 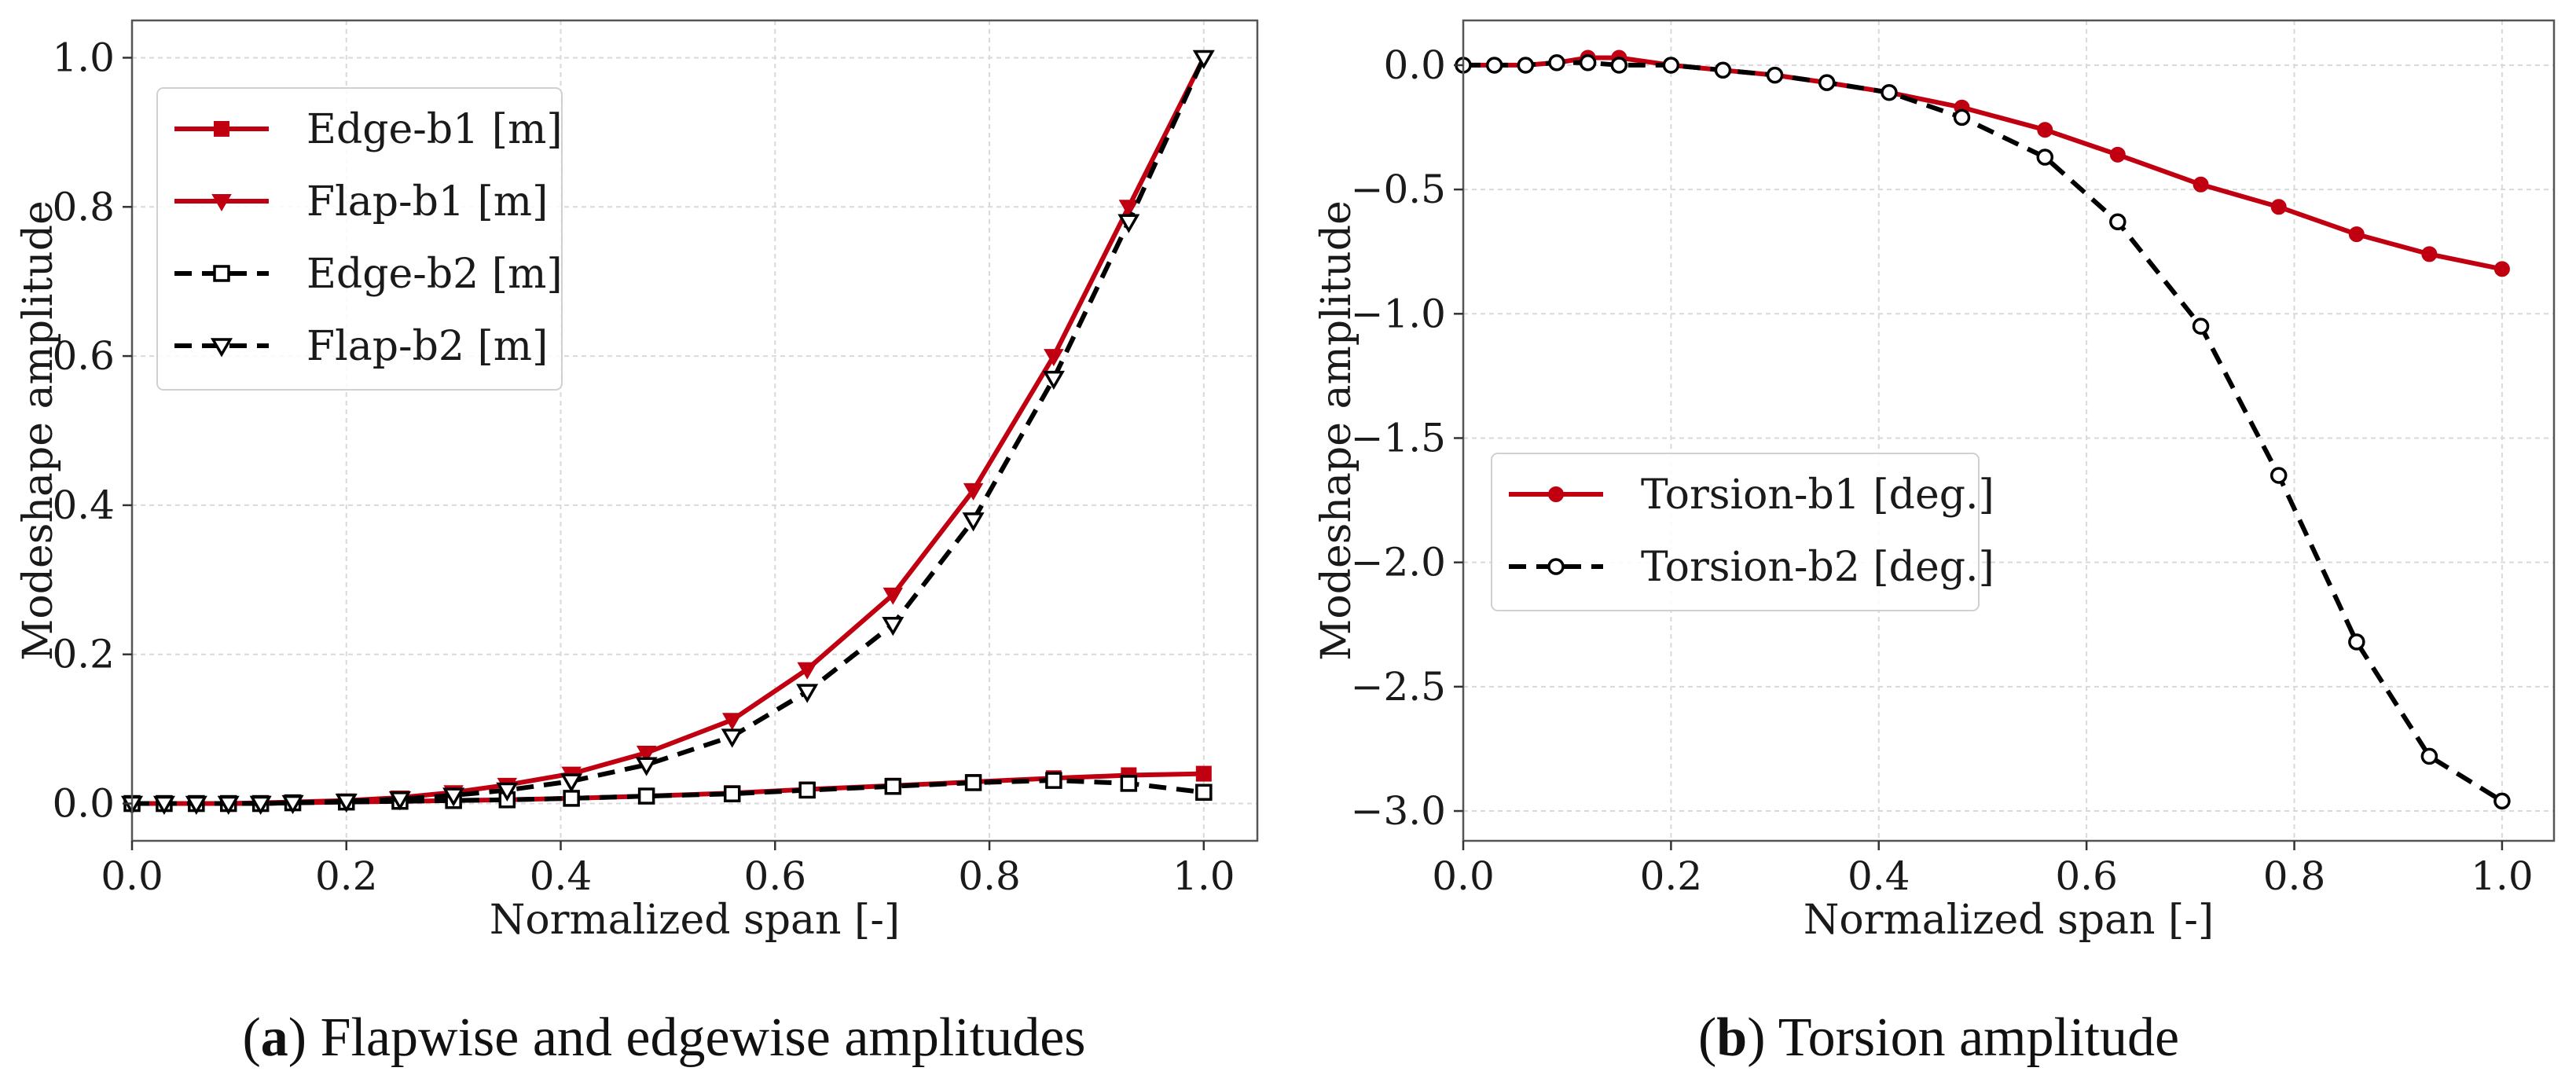 I want to click on legend-item: Torsion-b1 [deg.], so click(x=1751, y=495).